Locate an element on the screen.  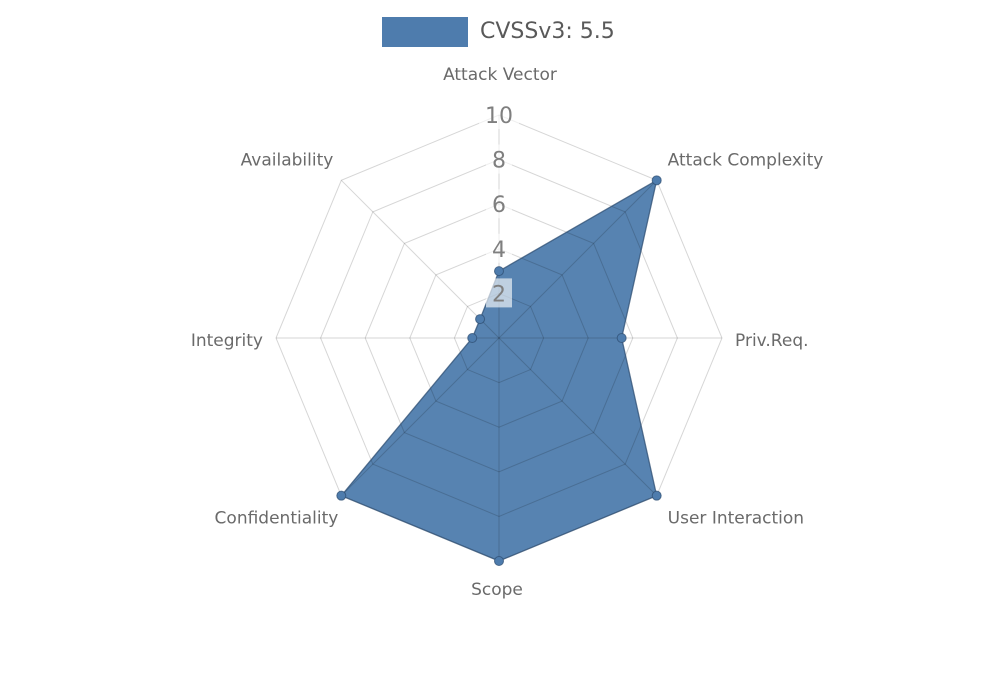
axis-label-priv-req: Priv.Req. is located at coordinates (772, 341).